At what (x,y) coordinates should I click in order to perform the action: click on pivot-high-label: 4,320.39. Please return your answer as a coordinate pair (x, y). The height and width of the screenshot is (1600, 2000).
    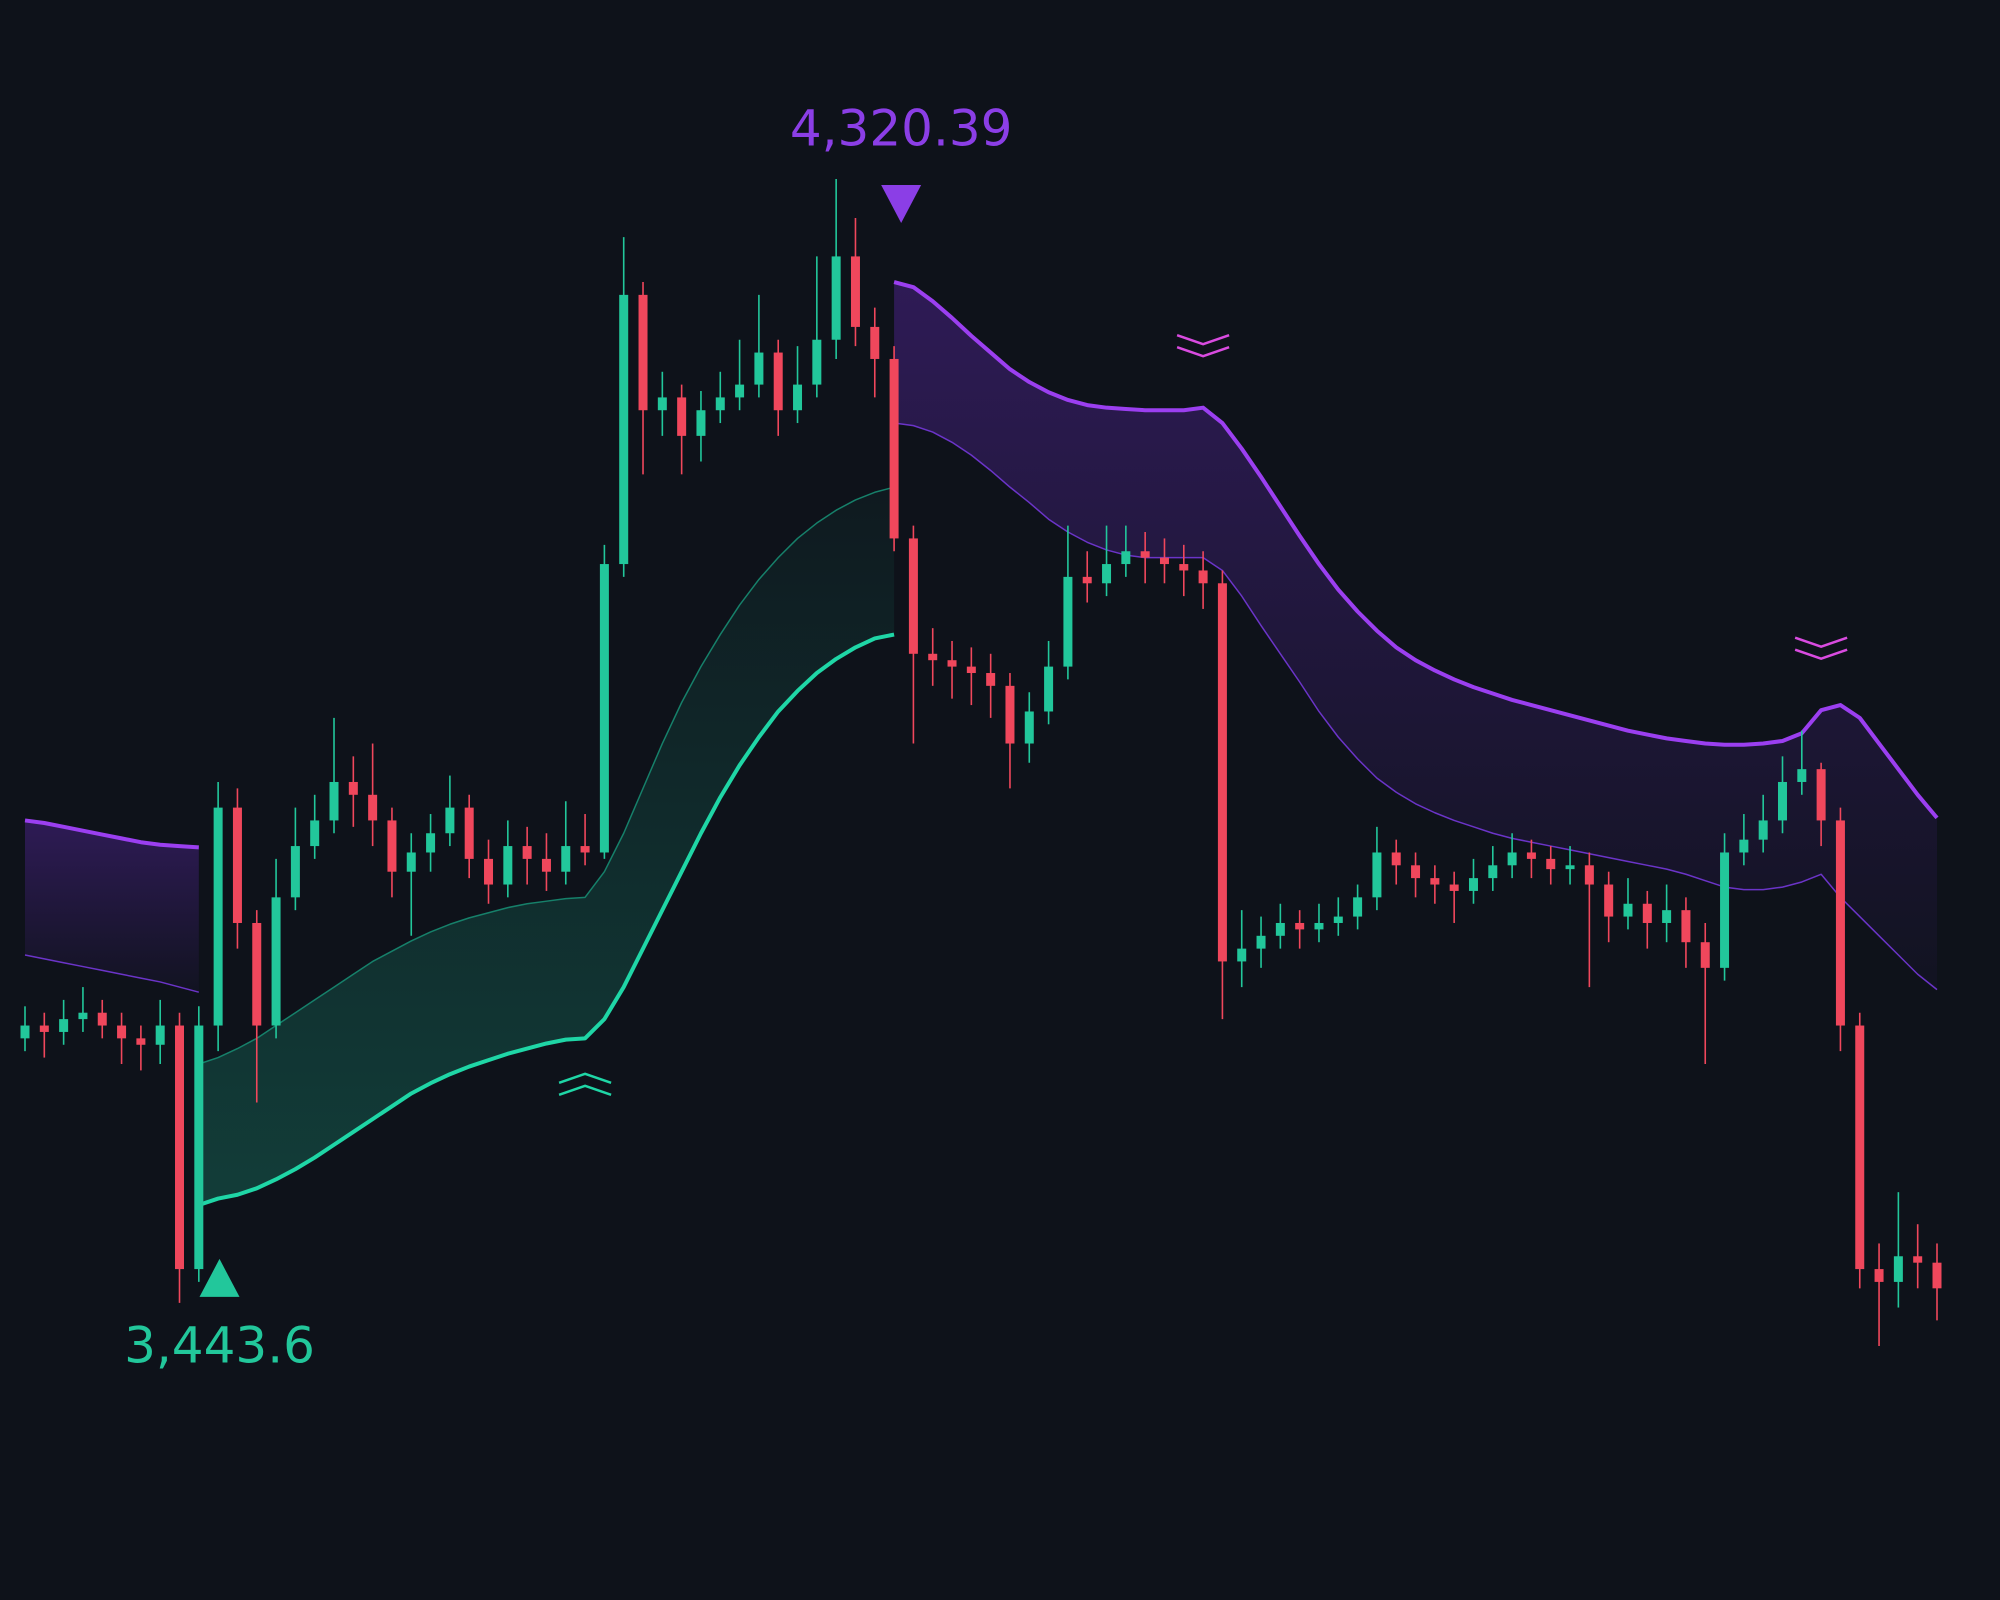
    Looking at the image, I should click on (901, 129).